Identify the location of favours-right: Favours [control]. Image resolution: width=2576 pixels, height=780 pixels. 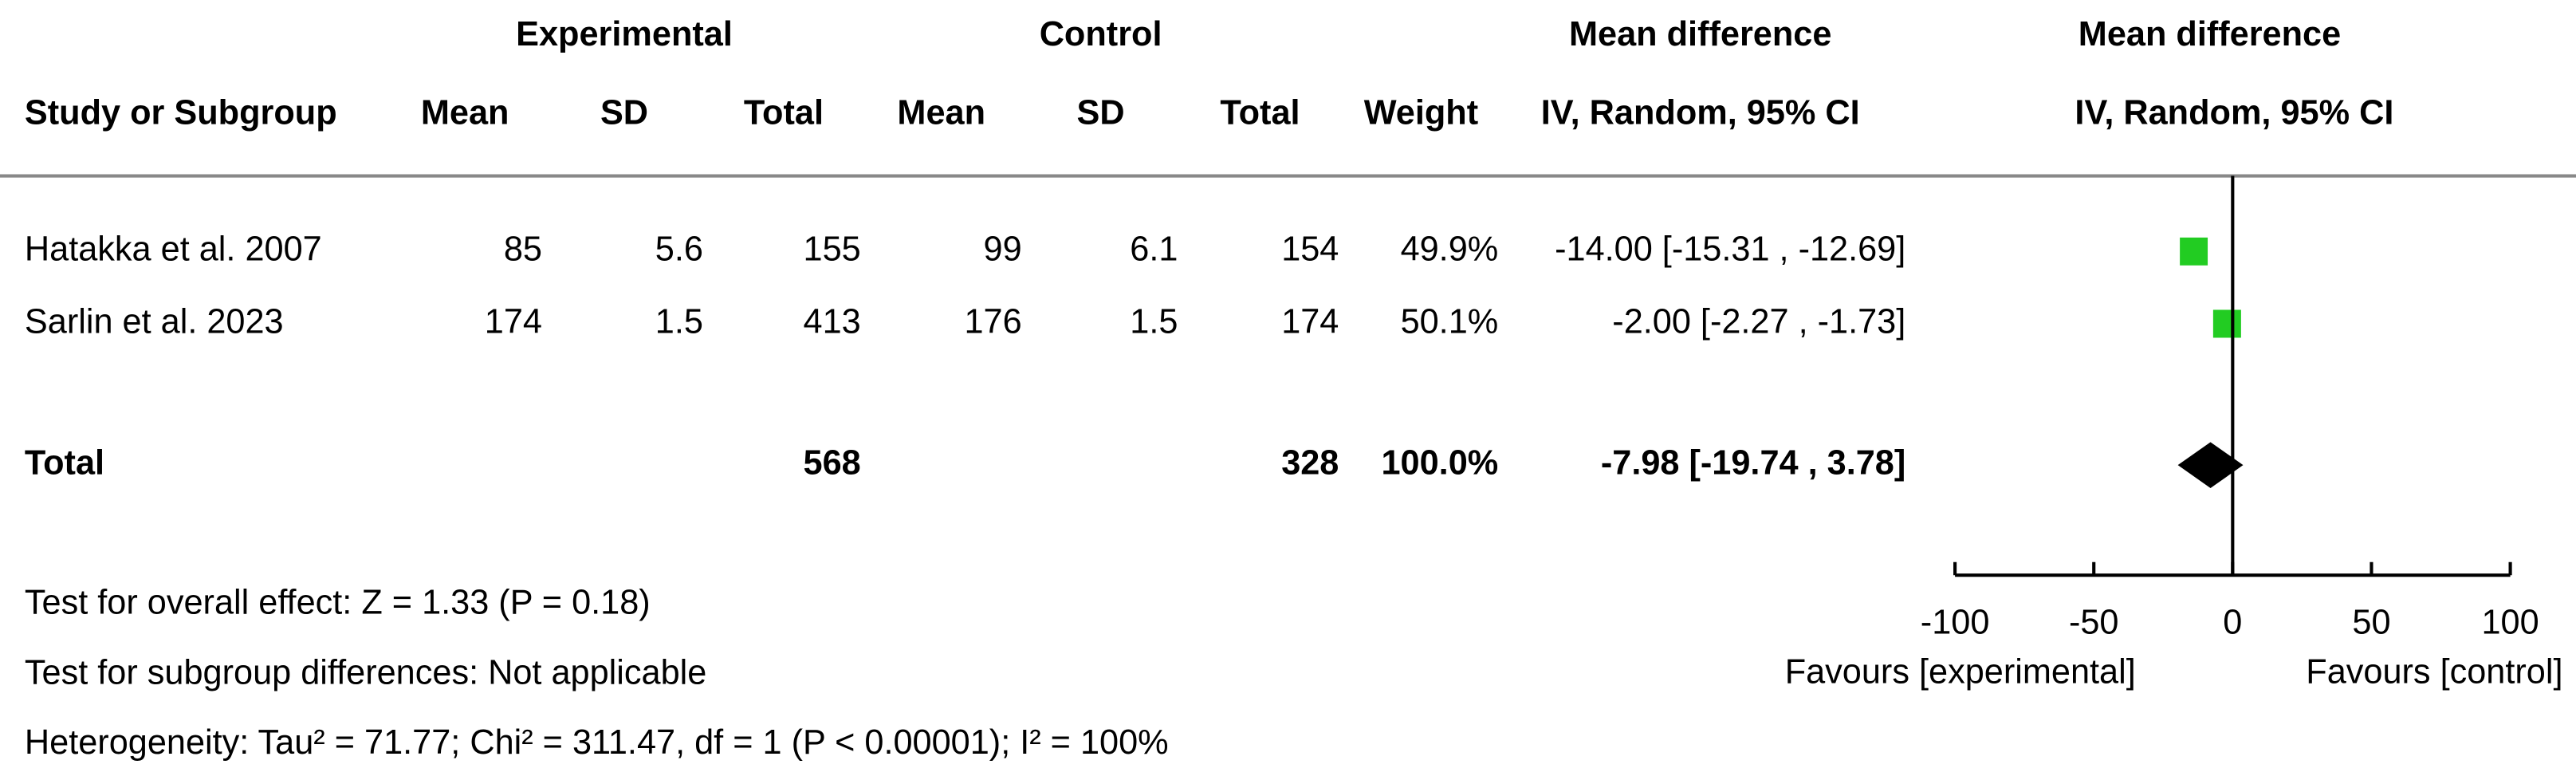
(2434, 671).